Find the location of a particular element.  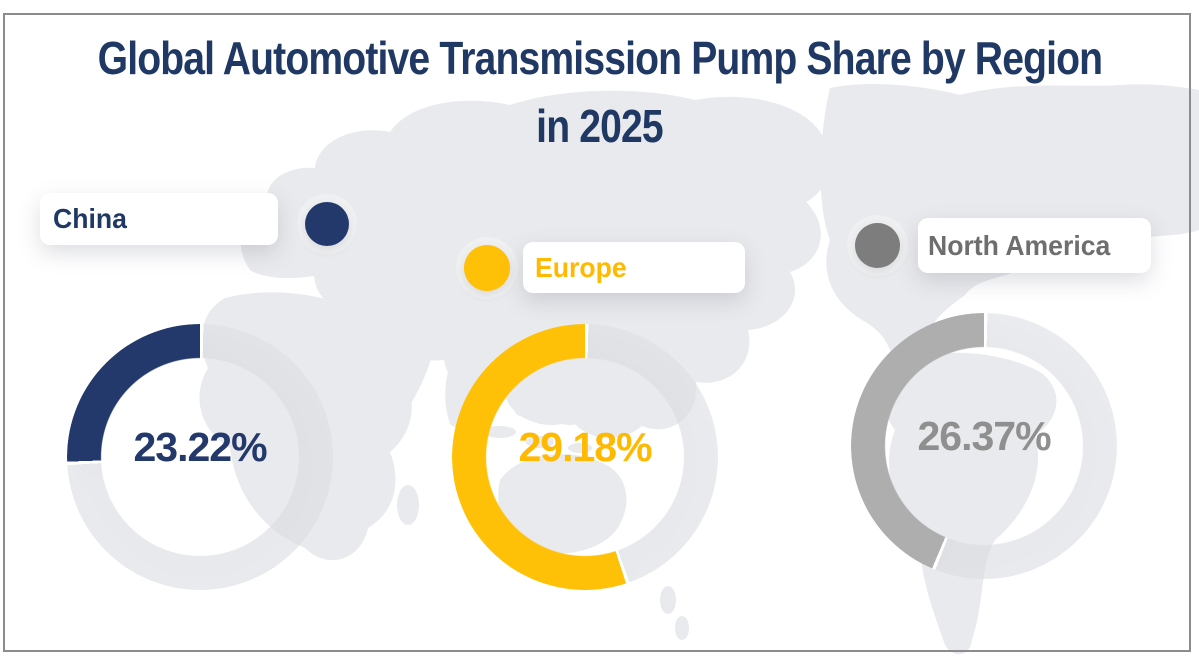

legend-label-north-america: North America is located at coordinates (1034, 245).